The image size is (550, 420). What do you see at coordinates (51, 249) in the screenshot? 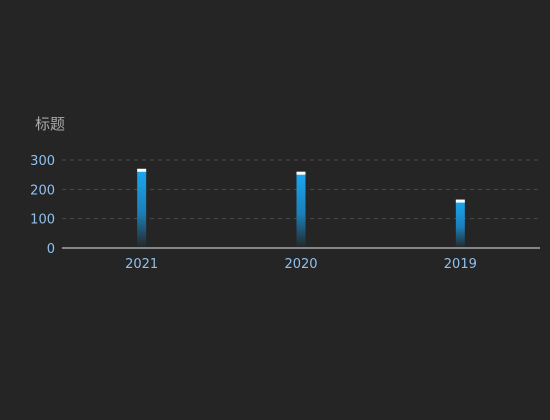
I see `y-tick-label: 0` at bounding box center [51, 249].